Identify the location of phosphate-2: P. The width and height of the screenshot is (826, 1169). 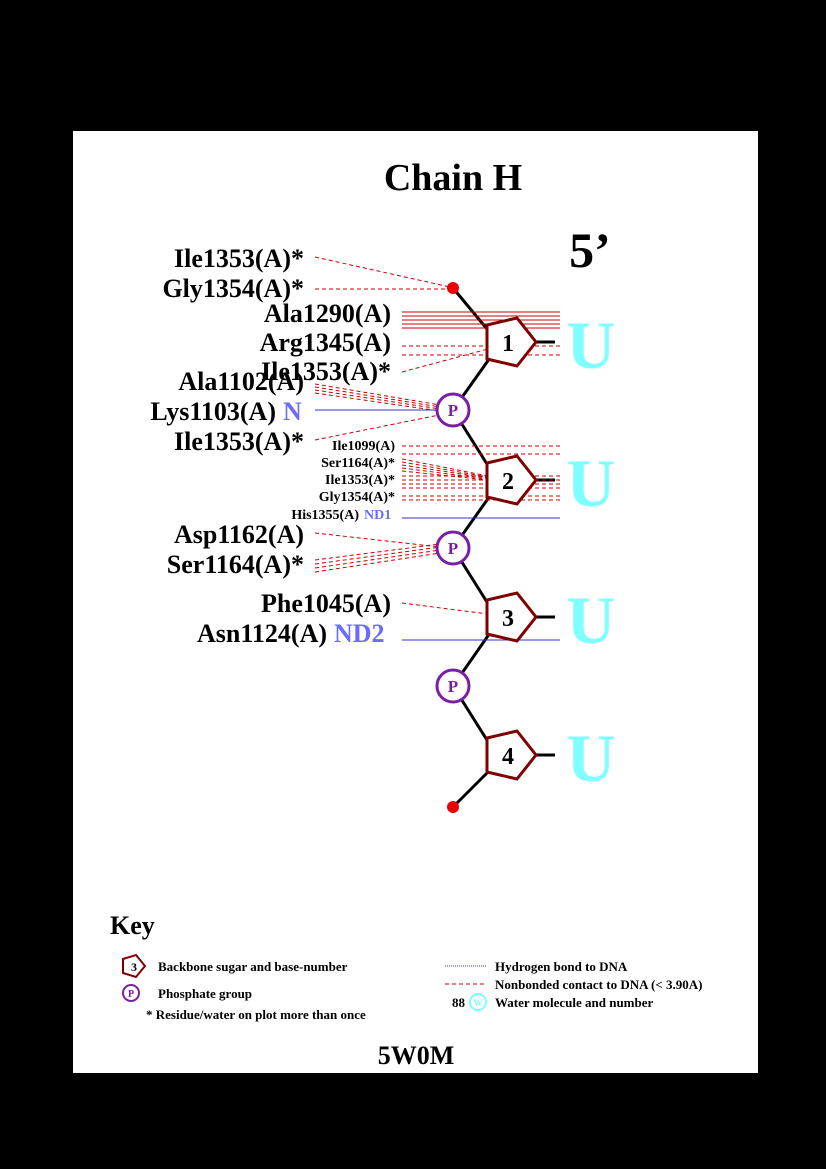
(453, 548).